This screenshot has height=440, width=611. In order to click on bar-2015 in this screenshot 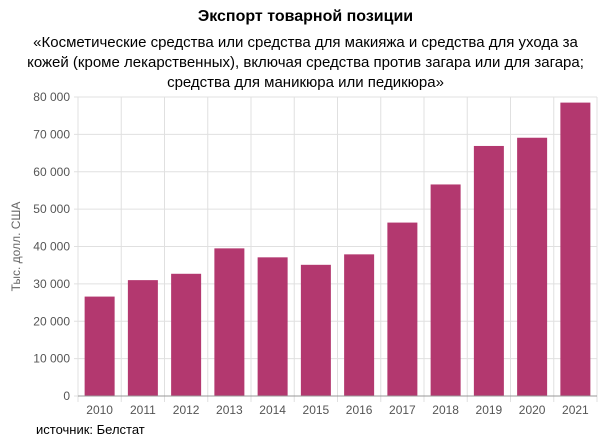, I will do `click(315, 330)`.